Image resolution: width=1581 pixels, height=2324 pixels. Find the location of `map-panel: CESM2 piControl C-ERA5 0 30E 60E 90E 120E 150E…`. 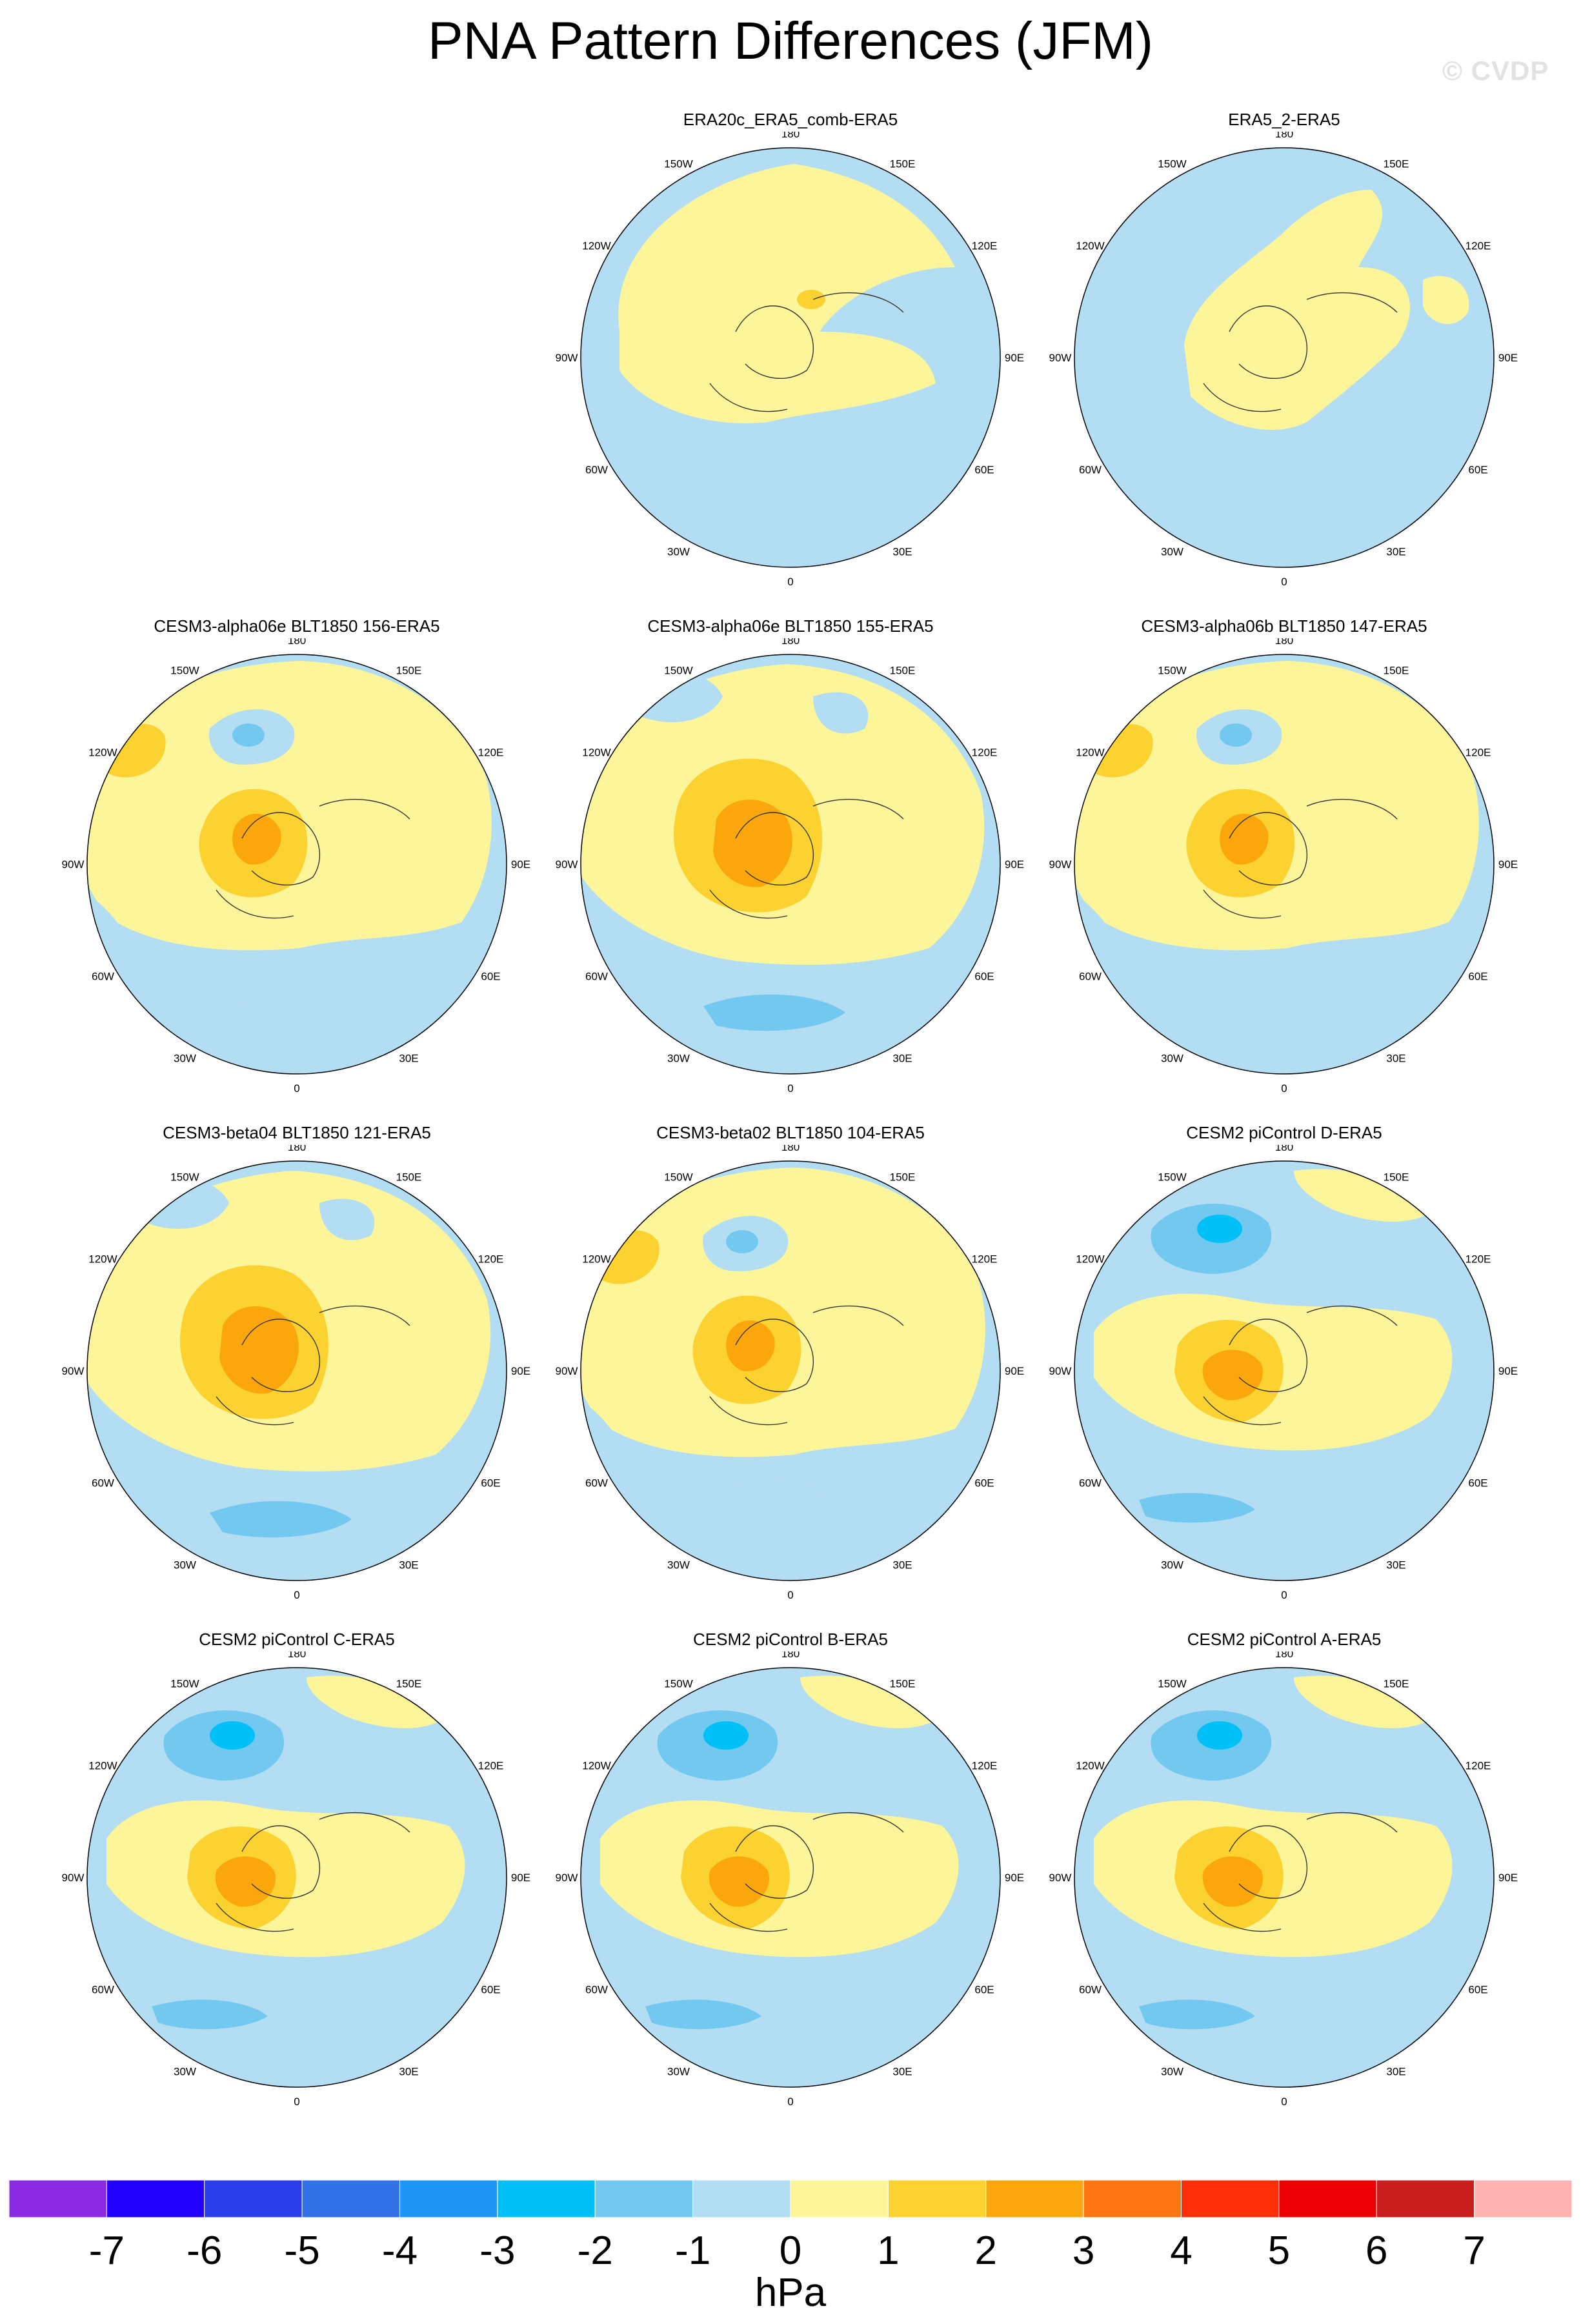

map-panel: CESM2 piControl C-ERA5 0 30E 60E 90E 120E 150E… is located at coordinates (296, 1875).